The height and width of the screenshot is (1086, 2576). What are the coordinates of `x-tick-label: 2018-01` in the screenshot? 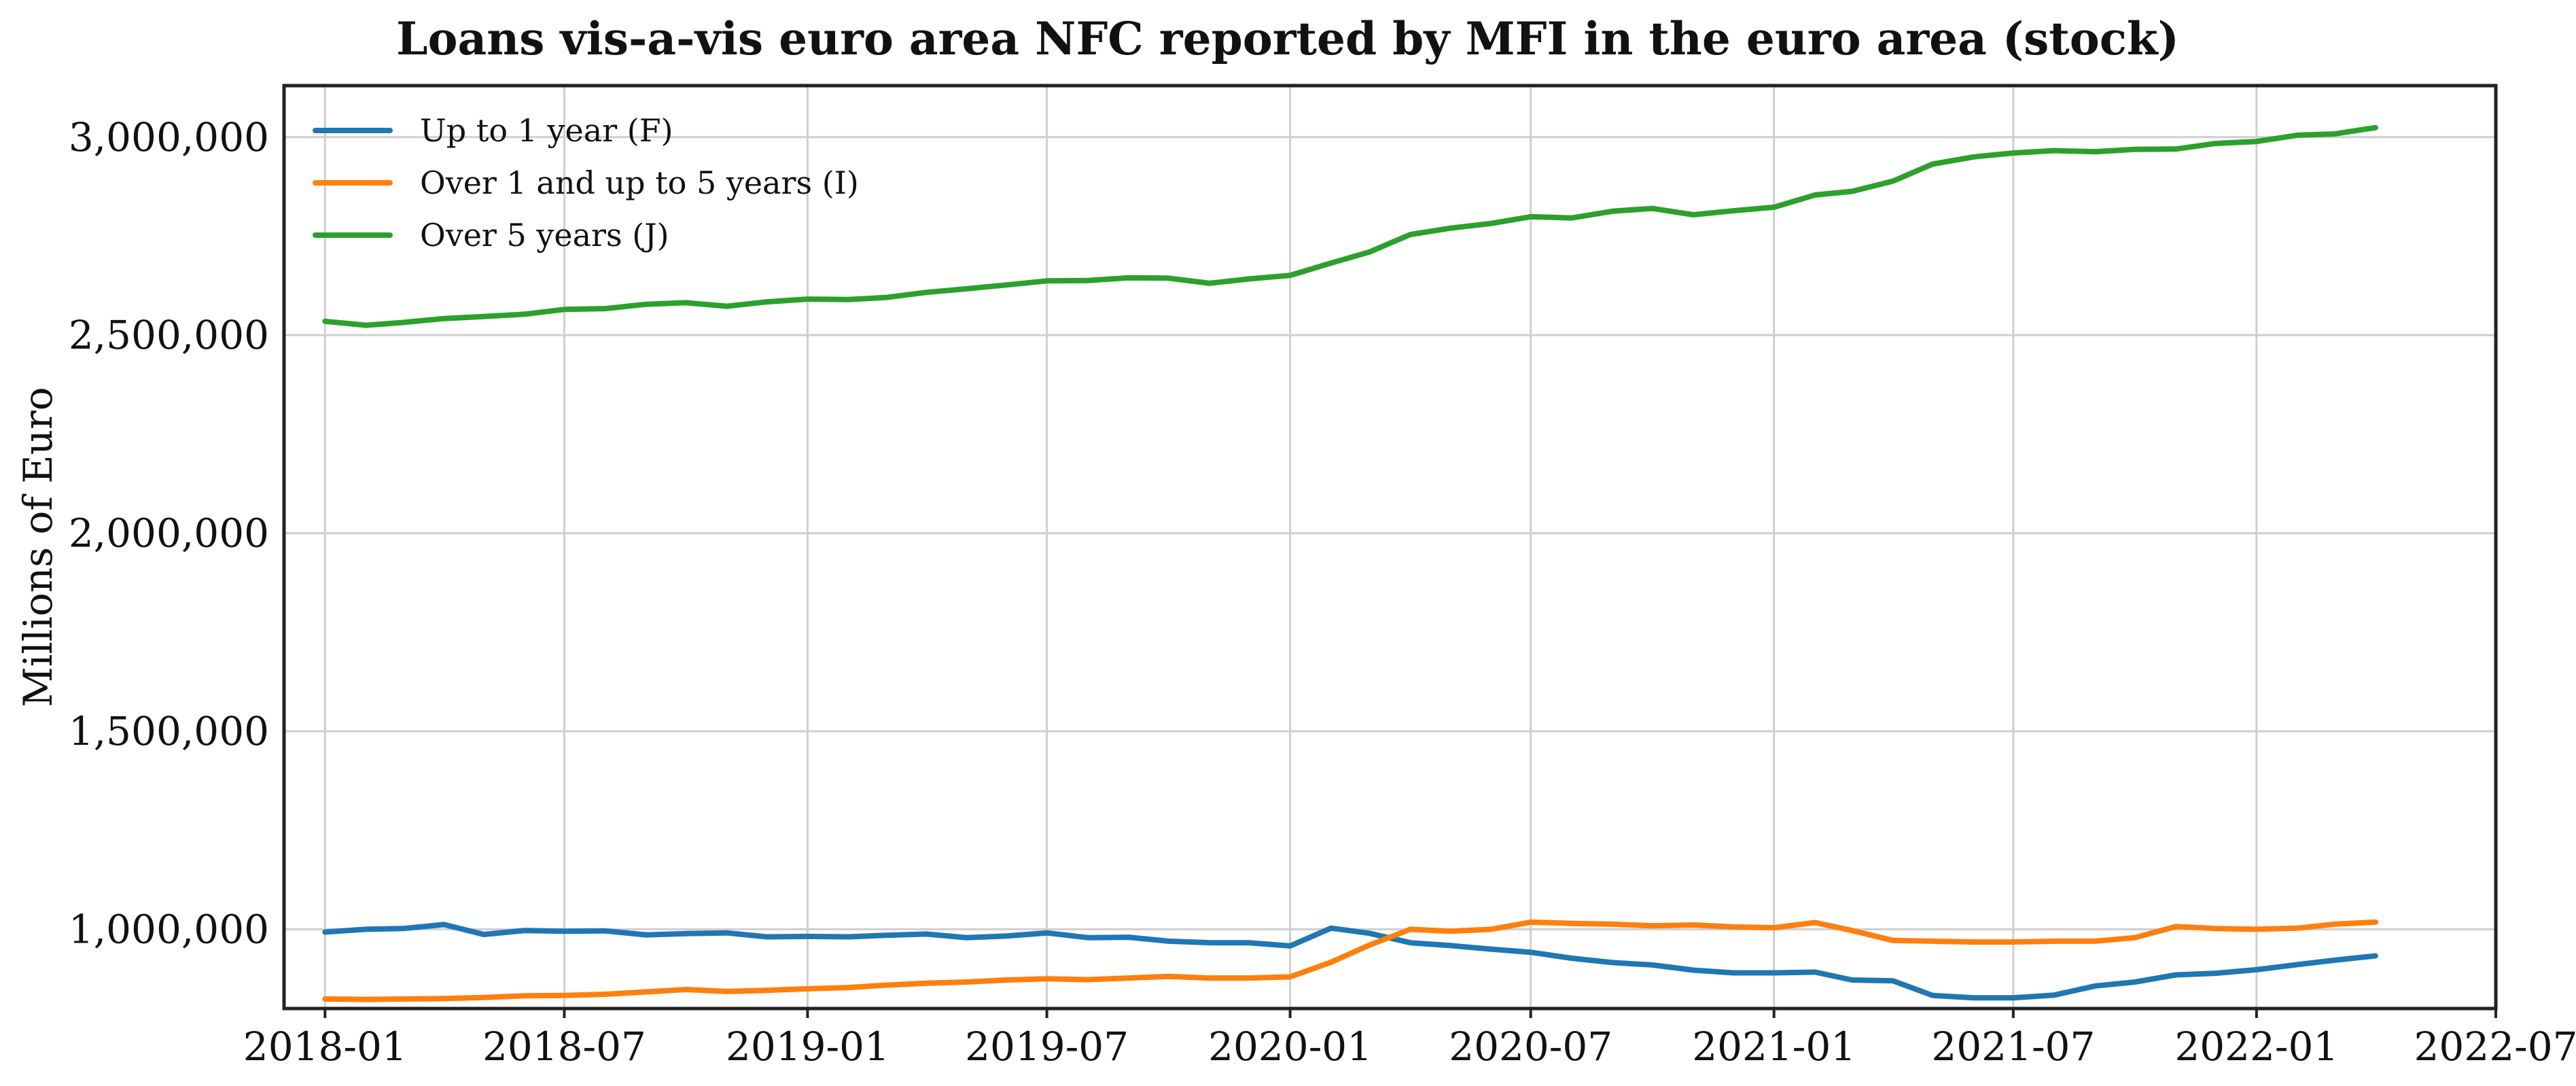 It's located at (325, 1046).